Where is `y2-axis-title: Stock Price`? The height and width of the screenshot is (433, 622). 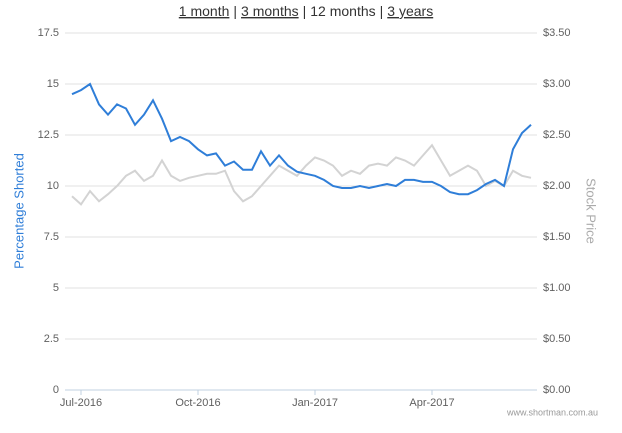
y2-axis-title: Stock Price is located at coordinates (591, 211).